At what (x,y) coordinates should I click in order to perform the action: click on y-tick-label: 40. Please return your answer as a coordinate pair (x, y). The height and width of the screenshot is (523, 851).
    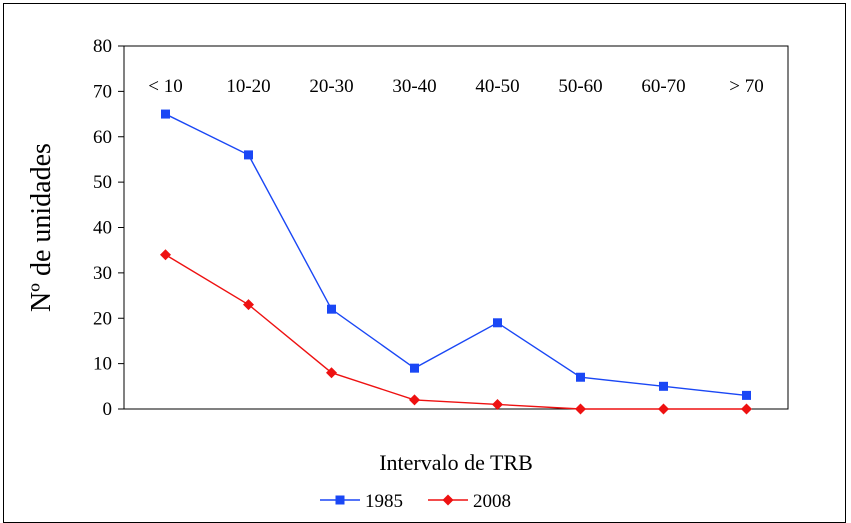
    Looking at the image, I should click on (102, 228).